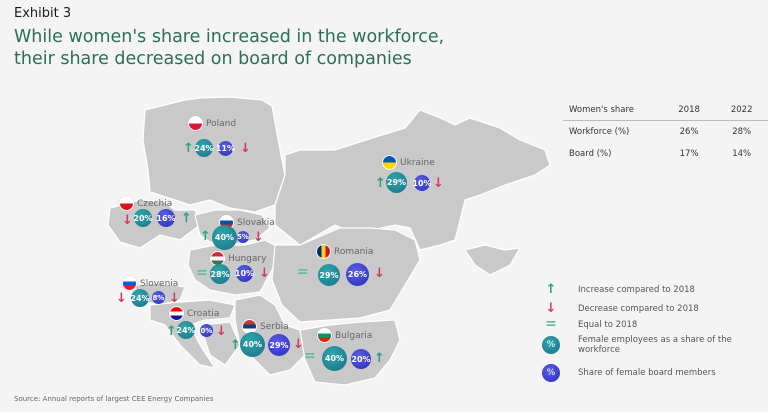 This screenshot has width=768, height=412. What do you see at coordinates (204, 148) in the screenshot?
I see `workforce-bubble-poland: 24%` at bounding box center [204, 148].